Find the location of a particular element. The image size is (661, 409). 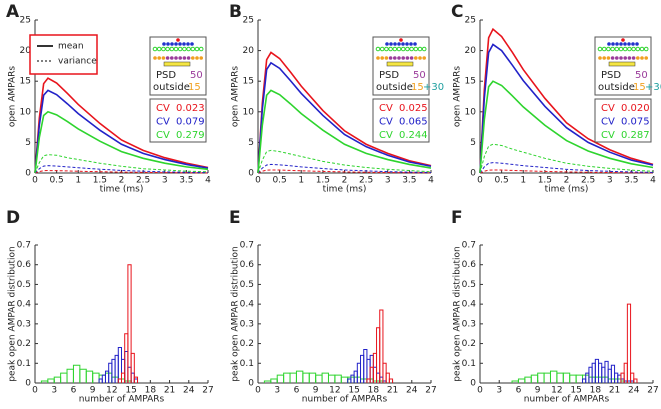

x-tick-label: 3.5 is located at coordinates (409, 181).